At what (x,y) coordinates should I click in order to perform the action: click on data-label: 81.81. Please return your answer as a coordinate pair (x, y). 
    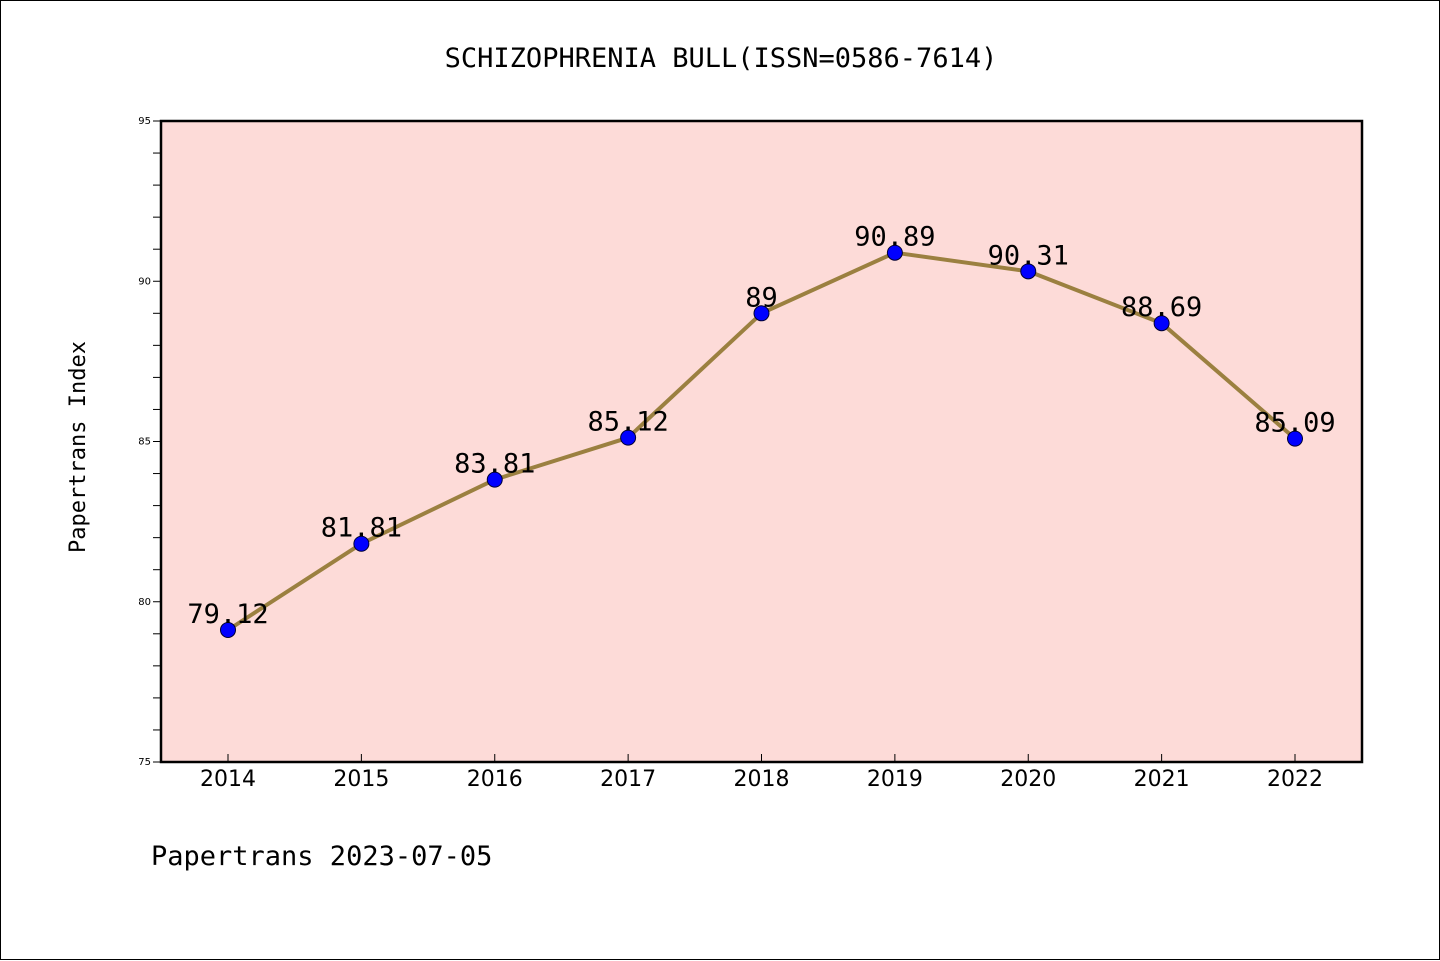
    Looking at the image, I should click on (361, 528).